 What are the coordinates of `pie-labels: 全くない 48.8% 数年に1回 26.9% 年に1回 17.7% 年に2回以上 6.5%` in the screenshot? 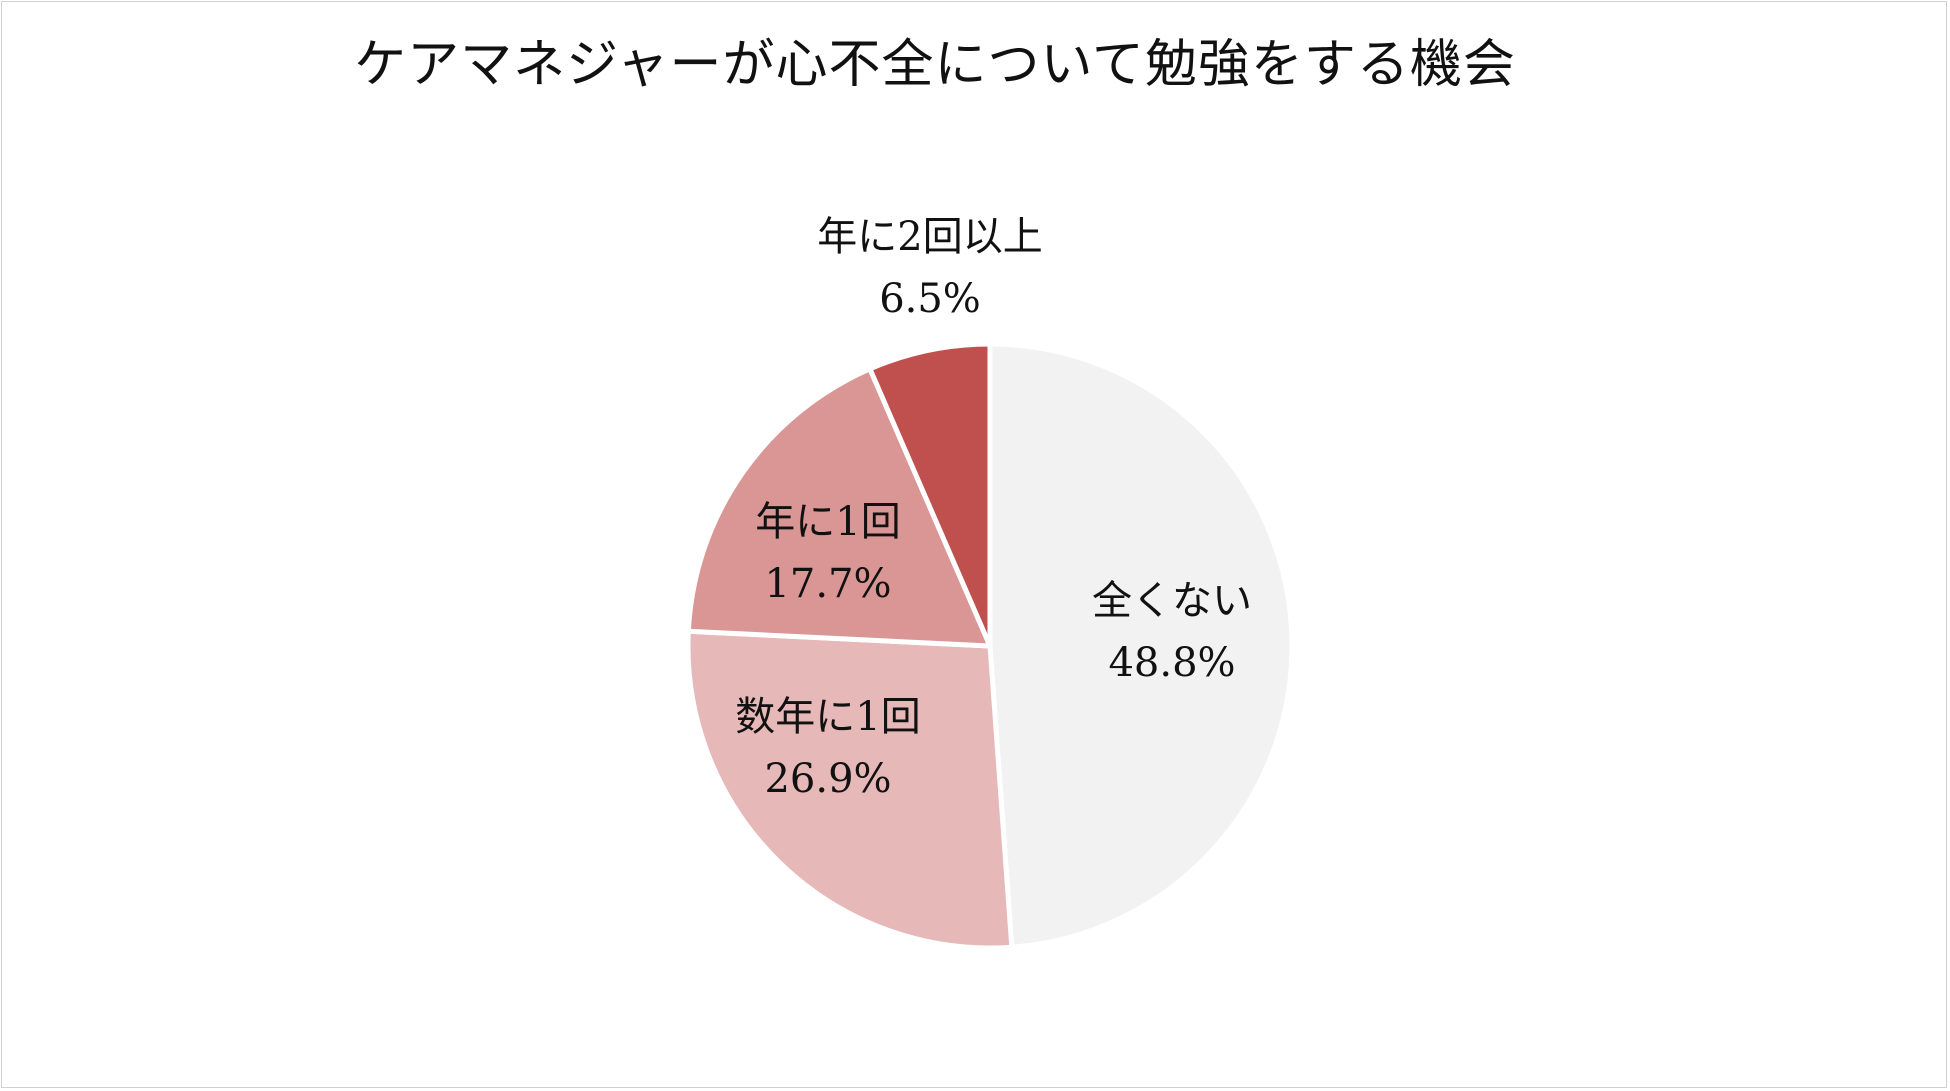 It's located at (993, 508).